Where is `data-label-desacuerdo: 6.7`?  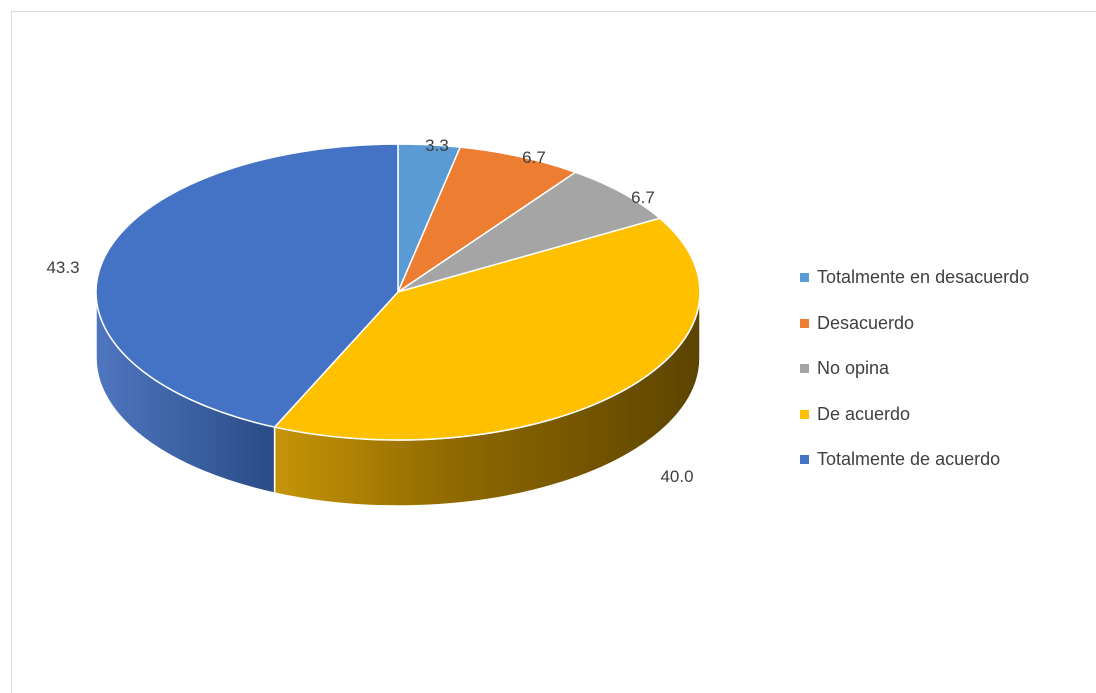
data-label-desacuerdo: 6.7 is located at coordinates (534, 157).